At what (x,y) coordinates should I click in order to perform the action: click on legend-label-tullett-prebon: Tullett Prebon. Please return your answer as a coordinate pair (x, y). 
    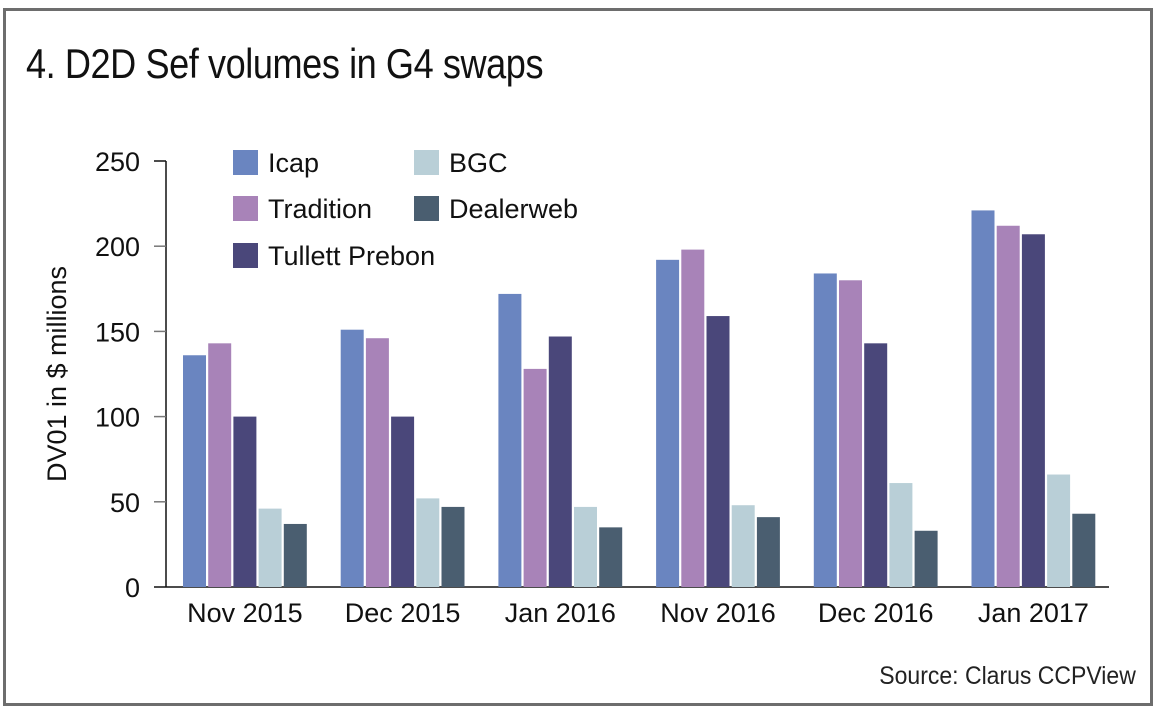
    Looking at the image, I should click on (351, 256).